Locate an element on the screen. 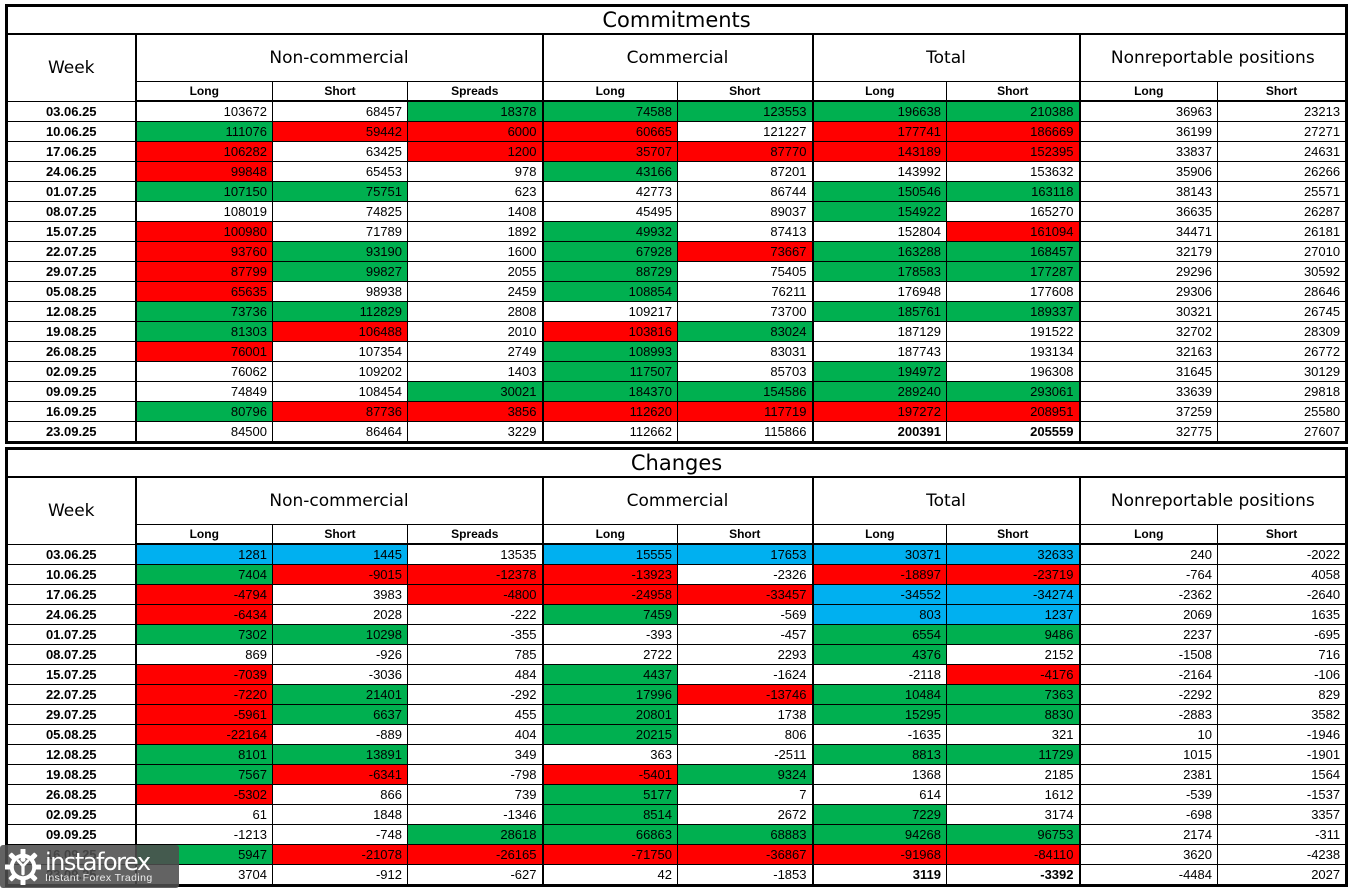  value-cell: 208951 is located at coordinates (1013, 411).